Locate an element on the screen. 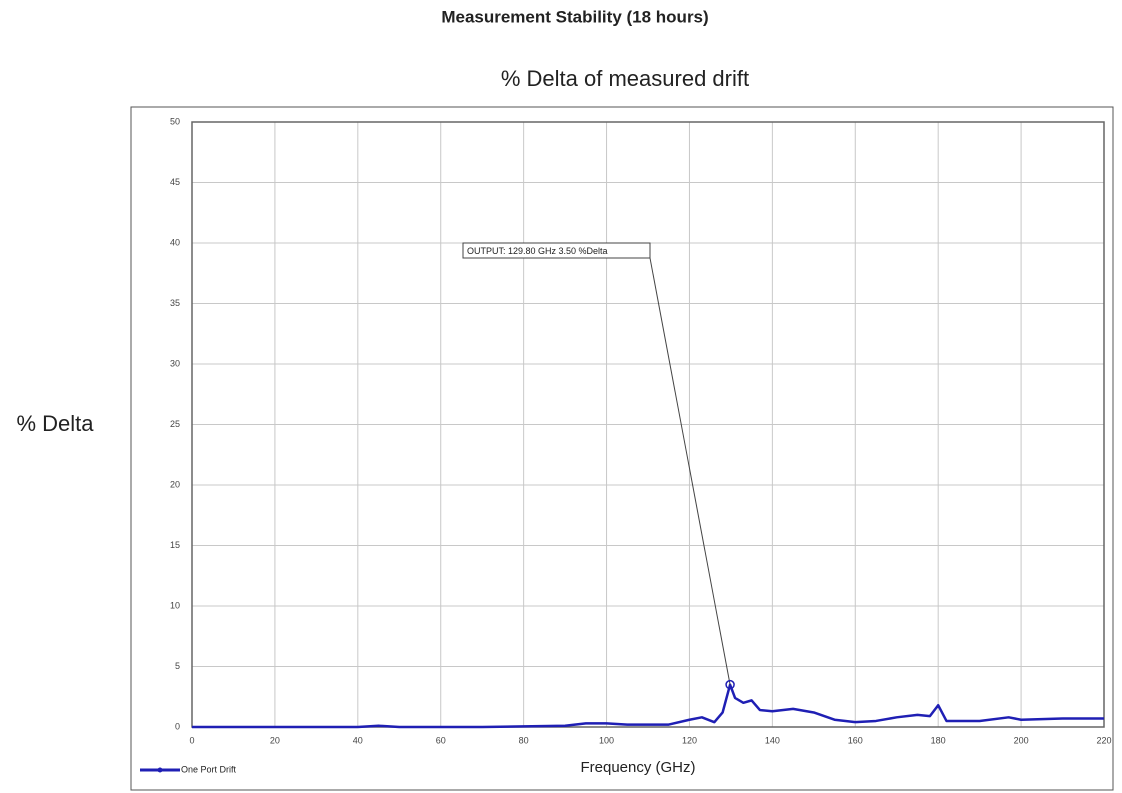  x-axis-label: Frequency (GHz) is located at coordinates (637, 767).